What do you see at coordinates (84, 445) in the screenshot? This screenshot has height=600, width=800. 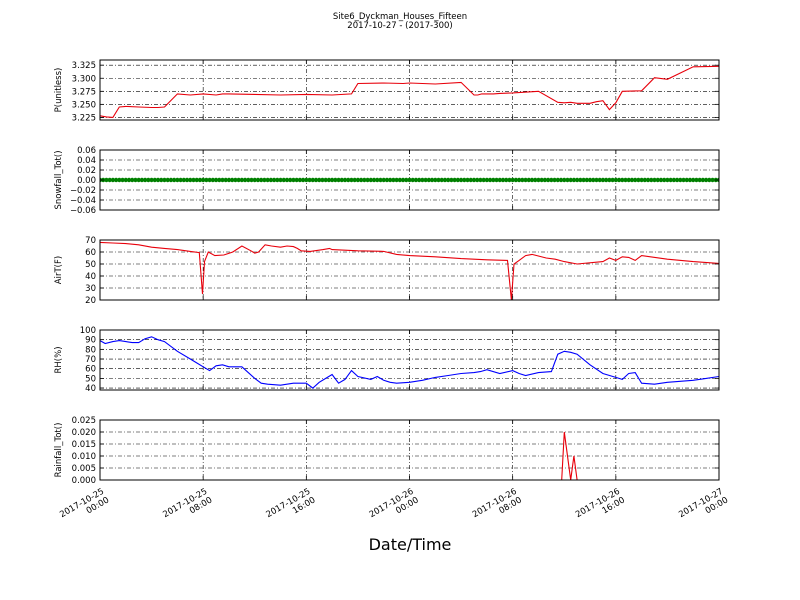 I see `y-tick-label: 0.015` at bounding box center [84, 445].